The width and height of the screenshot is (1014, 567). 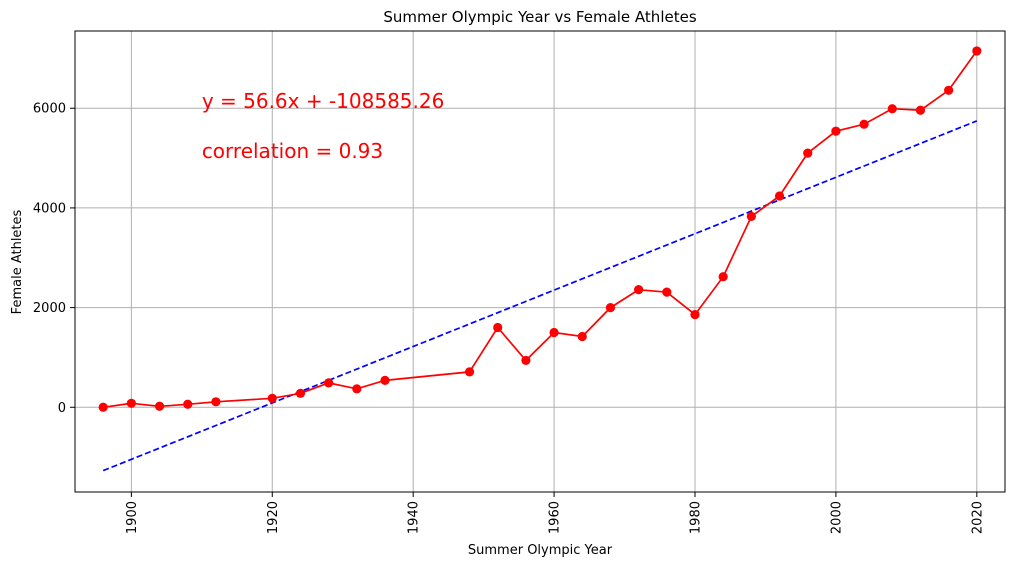 I want to click on x-tick-label: 1920, so click(x=273, y=517).